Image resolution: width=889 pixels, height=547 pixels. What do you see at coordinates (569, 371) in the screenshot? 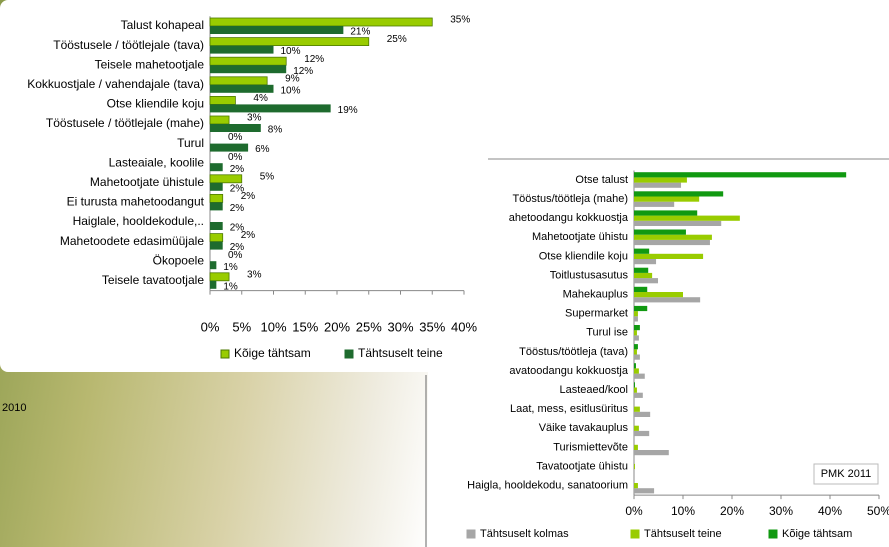
I see `y-tick-label: avatoodangu kokkuostja` at bounding box center [569, 371].